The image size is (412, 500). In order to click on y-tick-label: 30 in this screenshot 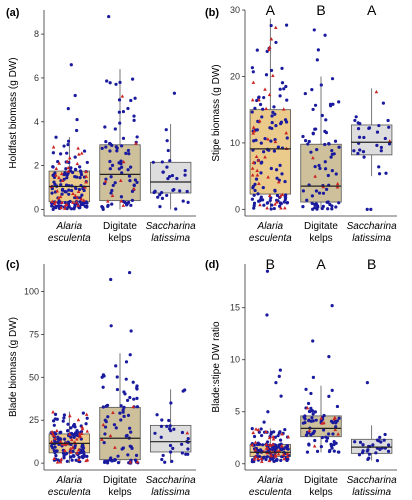, I will do `click(235, 10)`.